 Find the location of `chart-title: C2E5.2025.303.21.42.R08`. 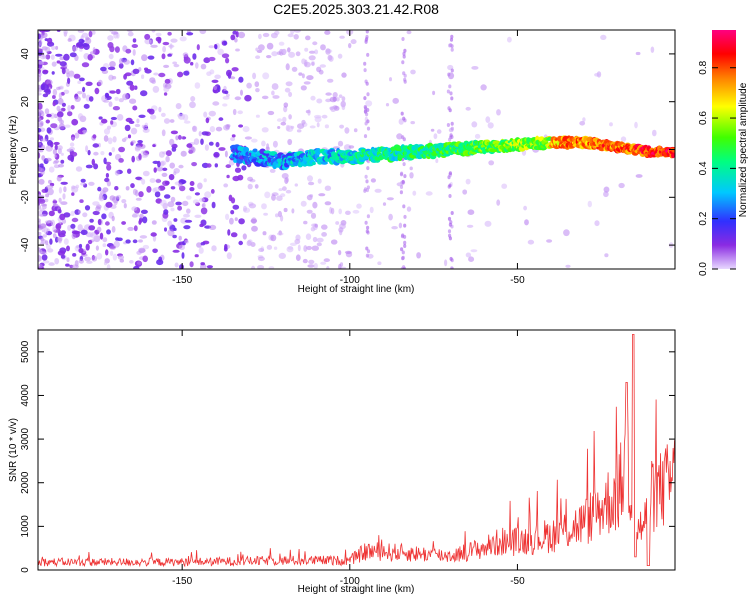

chart-title: C2E5.2025.303.21.42.R08 is located at coordinates (356, 9).